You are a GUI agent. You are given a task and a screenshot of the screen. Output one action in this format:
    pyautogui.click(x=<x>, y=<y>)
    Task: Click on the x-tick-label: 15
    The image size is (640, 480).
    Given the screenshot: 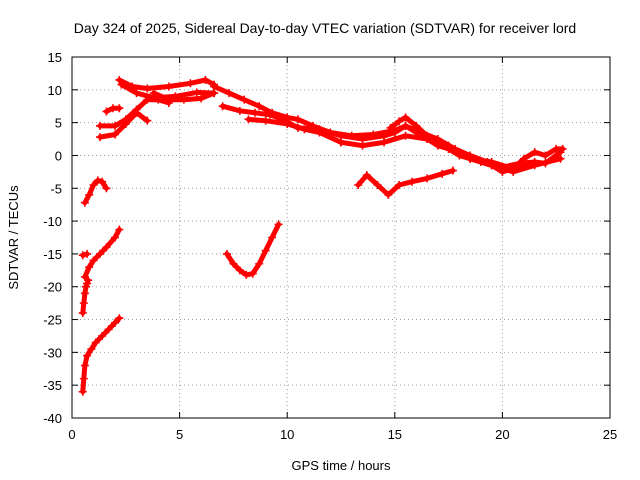 What is the action you would take?
    pyautogui.click(x=395, y=434)
    